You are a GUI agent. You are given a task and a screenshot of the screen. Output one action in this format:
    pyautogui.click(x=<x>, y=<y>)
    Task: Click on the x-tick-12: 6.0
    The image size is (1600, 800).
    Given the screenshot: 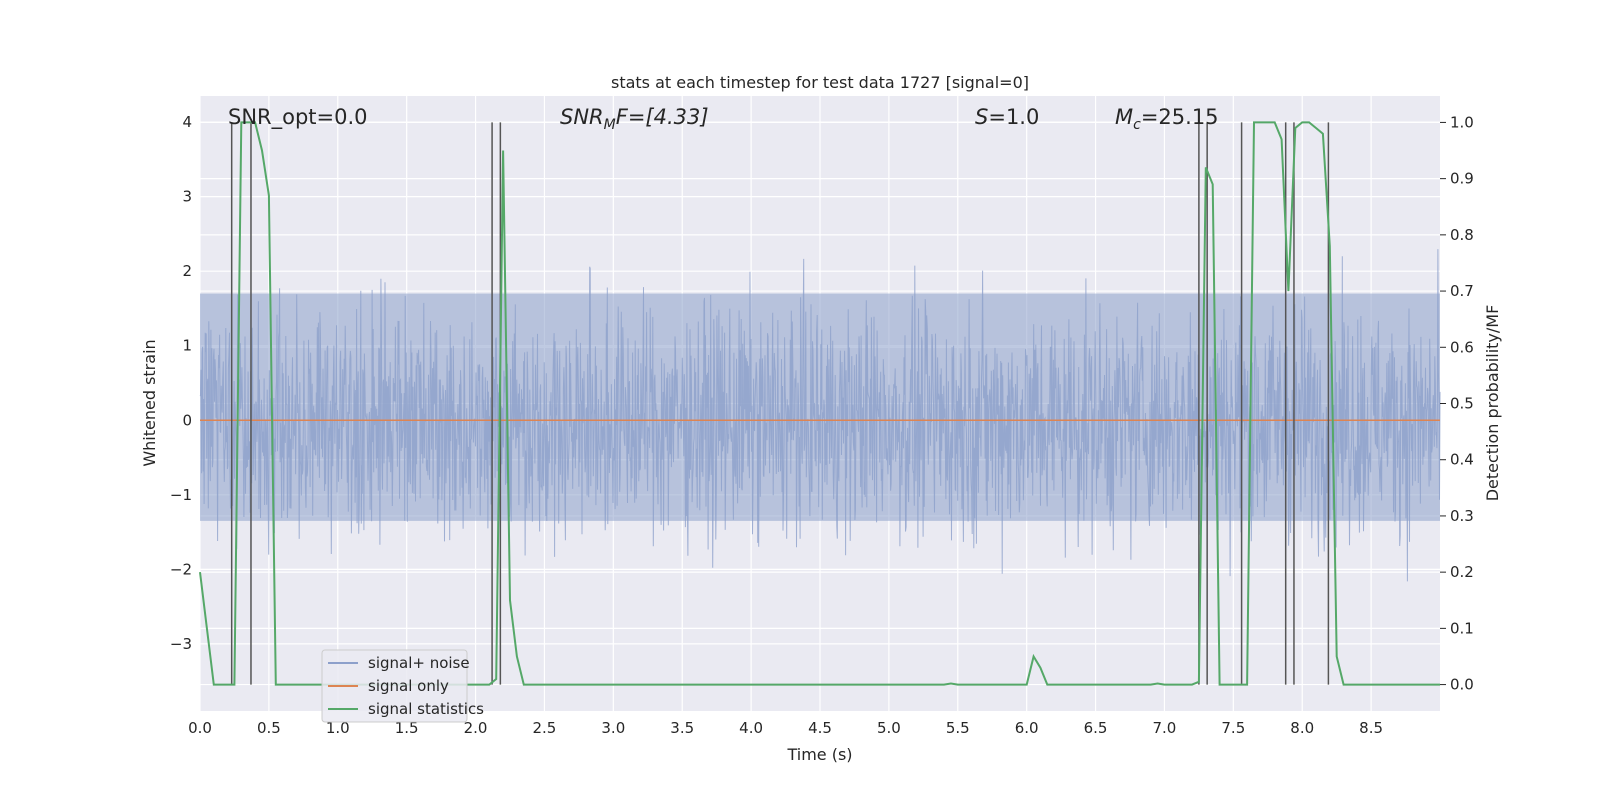 What is the action you would take?
    pyautogui.click(x=1027, y=728)
    